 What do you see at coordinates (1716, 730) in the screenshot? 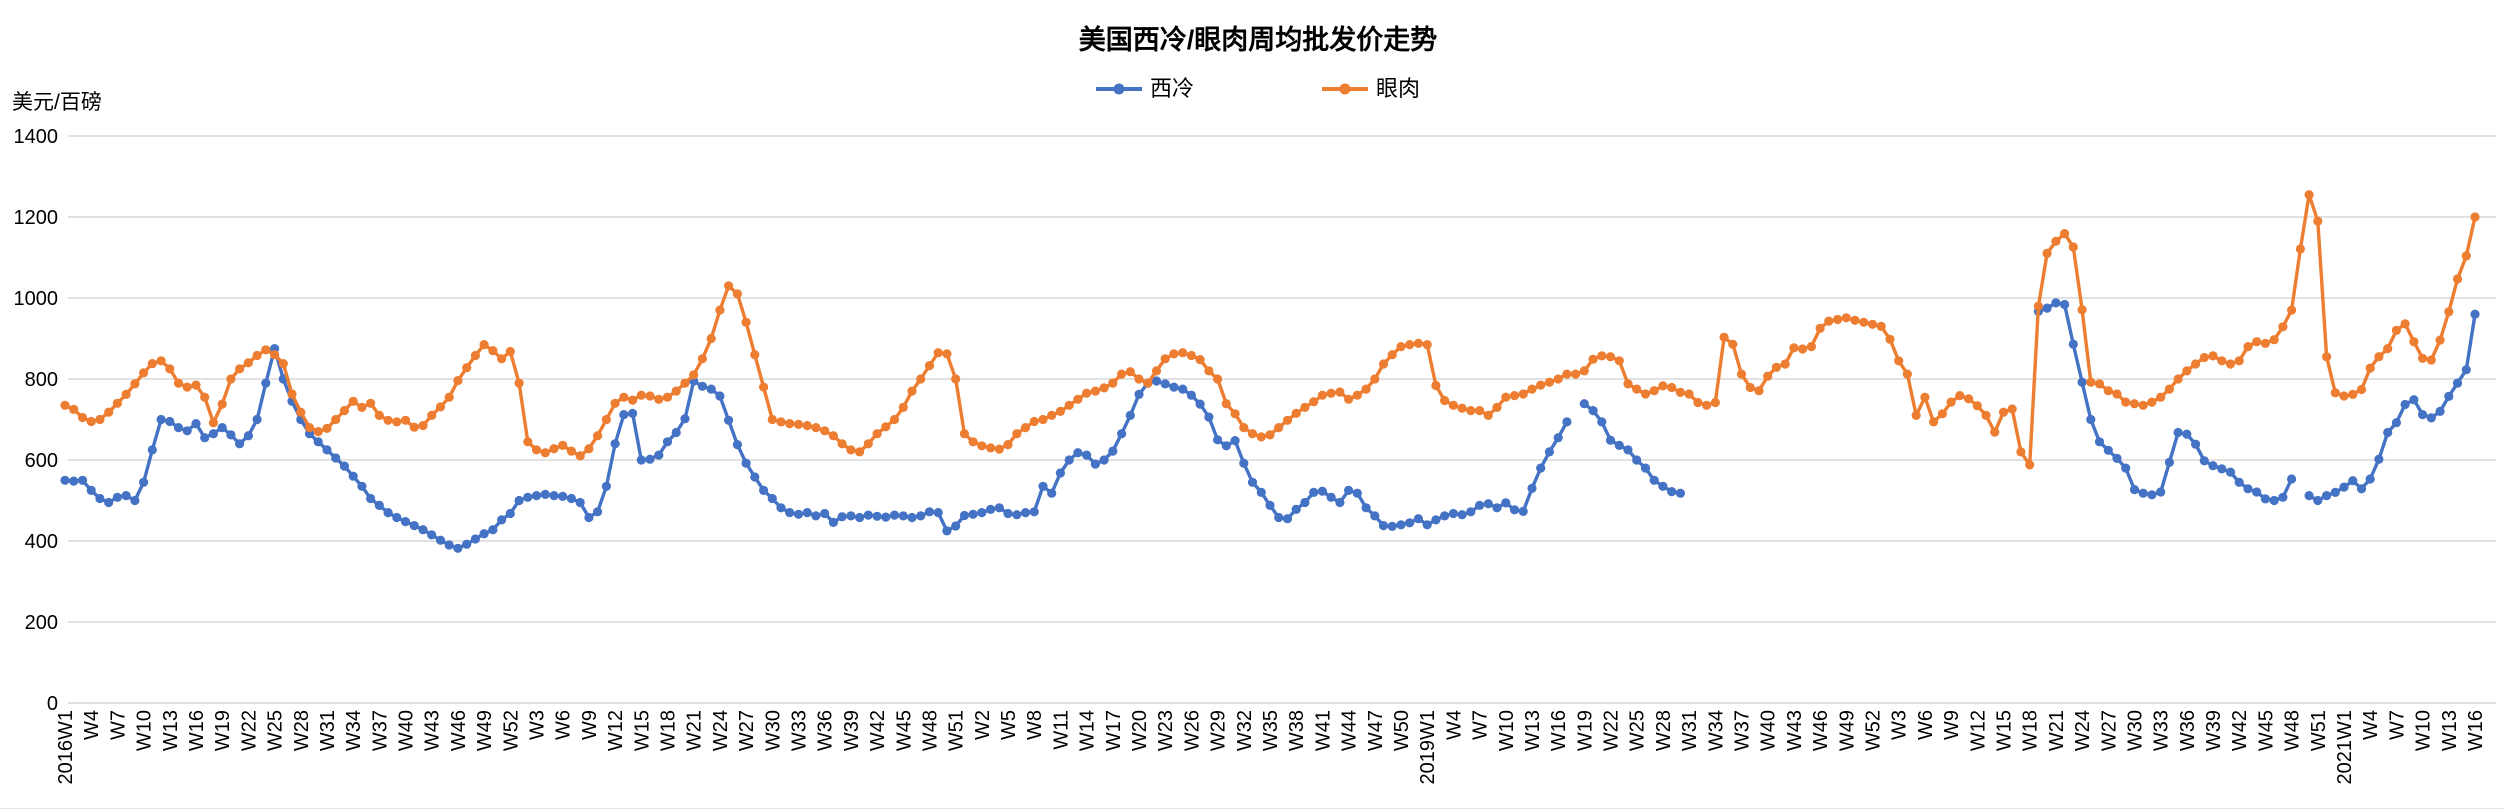
I see `x-tick-label: W34` at bounding box center [1716, 730].